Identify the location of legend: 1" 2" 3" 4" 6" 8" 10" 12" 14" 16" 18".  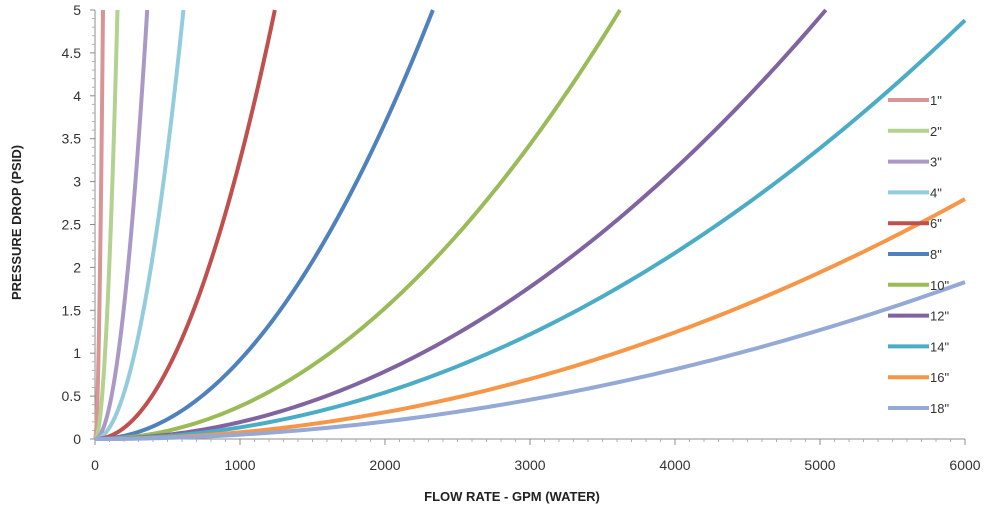
(918, 254).